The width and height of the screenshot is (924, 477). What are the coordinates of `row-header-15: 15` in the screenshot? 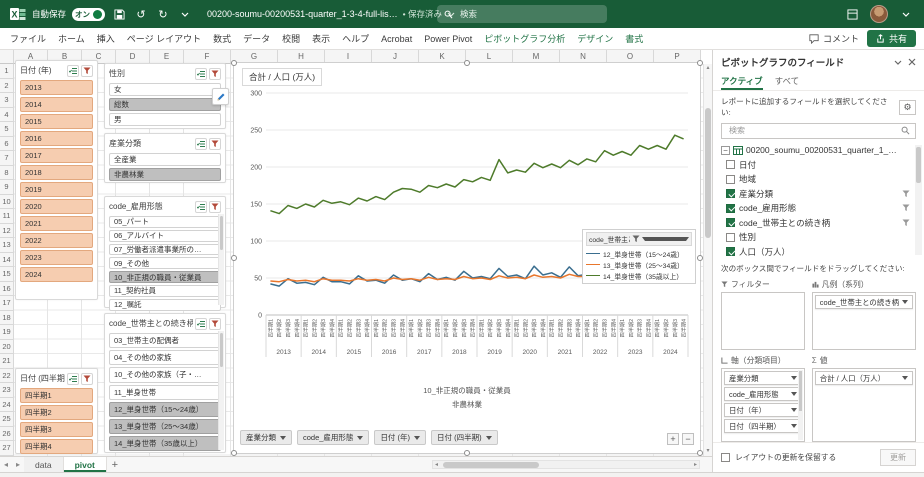 It's located at (6, 274).